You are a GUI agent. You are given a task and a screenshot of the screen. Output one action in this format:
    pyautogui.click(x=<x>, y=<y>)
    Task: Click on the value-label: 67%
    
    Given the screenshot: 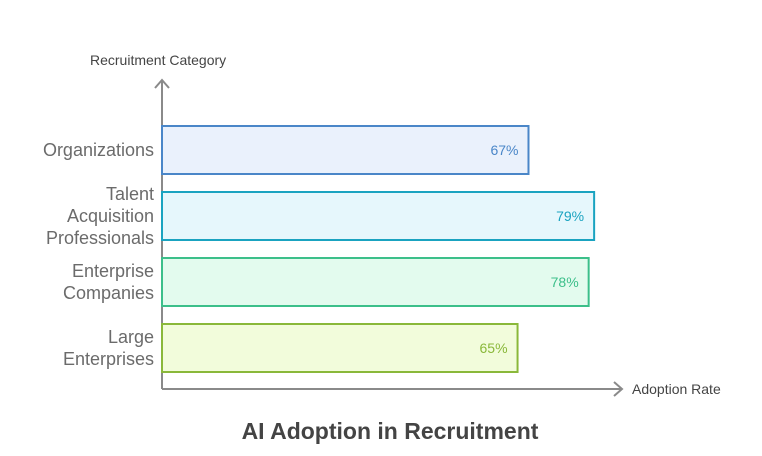 What is the action you would take?
    pyautogui.click(x=504, y=150)
    